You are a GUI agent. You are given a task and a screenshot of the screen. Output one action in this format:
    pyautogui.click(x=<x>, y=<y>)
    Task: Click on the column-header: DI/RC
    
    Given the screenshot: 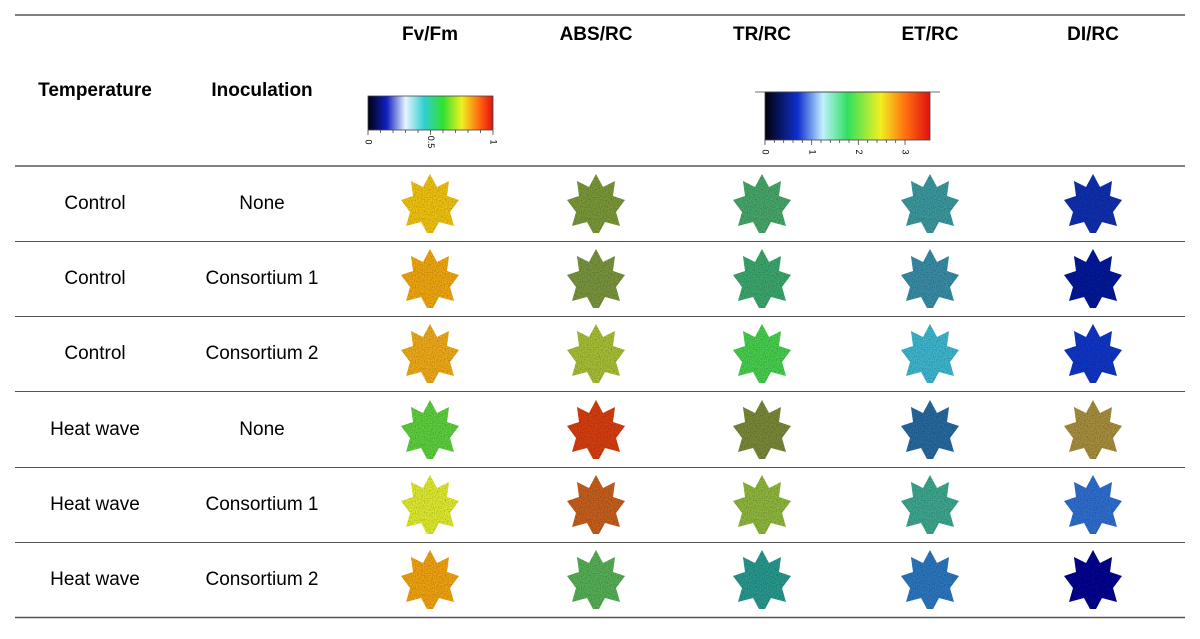 What is the action you would take?
    pyautogui.click(x=1093, y=34)
    